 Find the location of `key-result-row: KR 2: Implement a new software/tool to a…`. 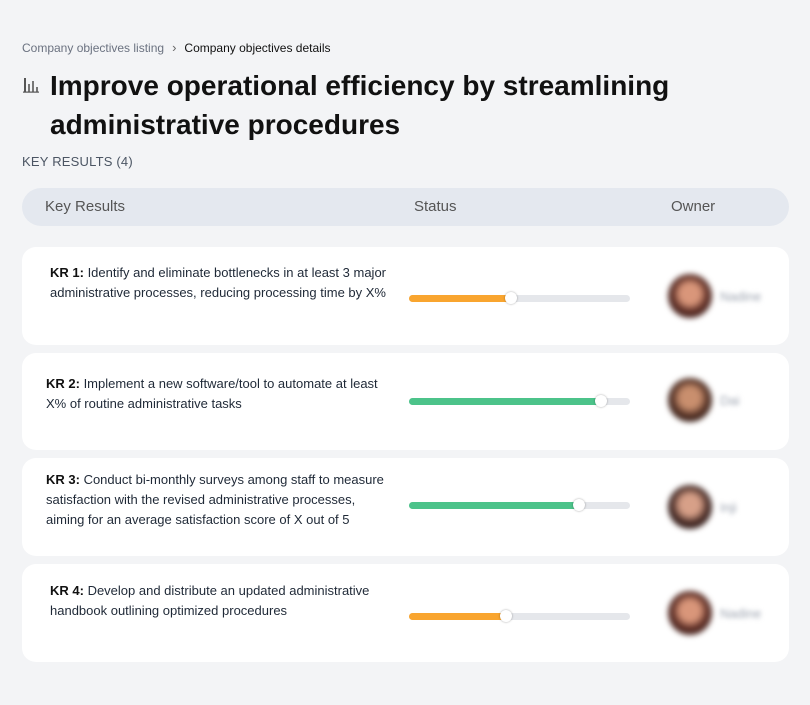

key-result-row: KR 2: Implement a new software/tool to a… is located at coordinates (405, 401).